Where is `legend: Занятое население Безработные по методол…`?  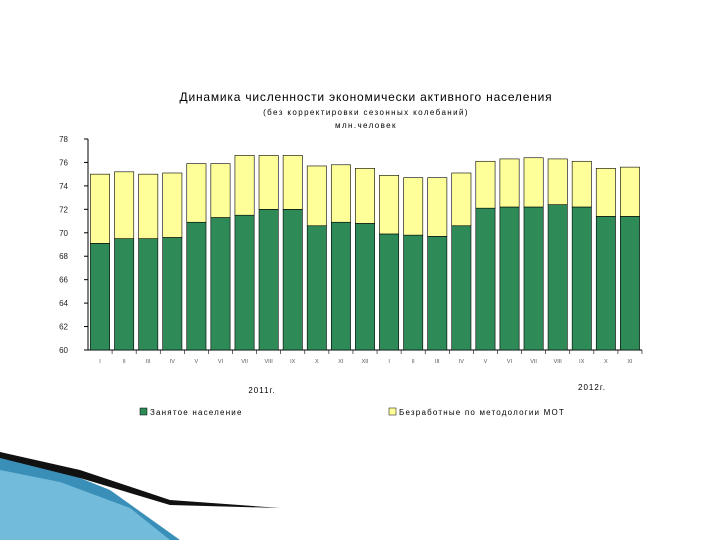 legend: Занятое население Безработные по методол… is located at coordinates (352, 412).